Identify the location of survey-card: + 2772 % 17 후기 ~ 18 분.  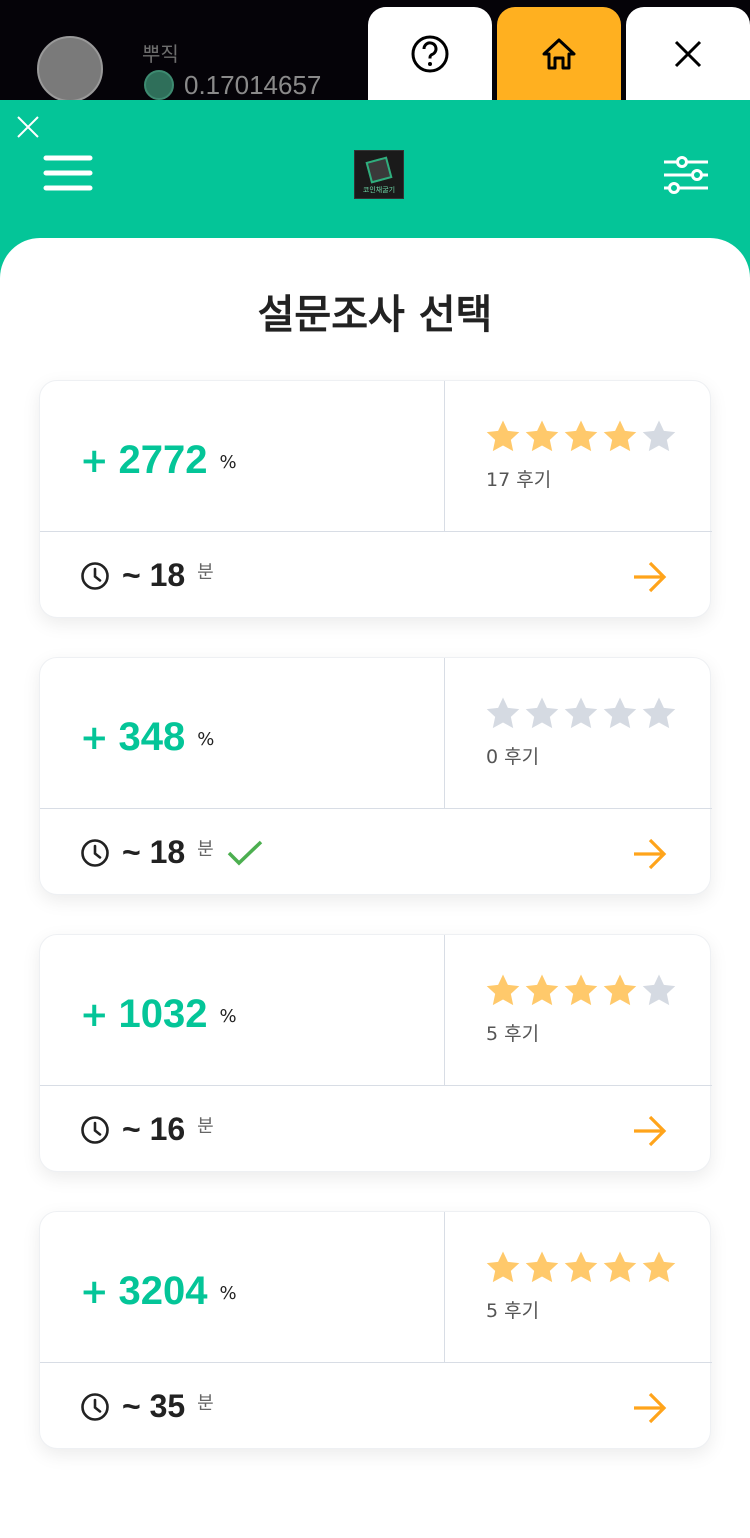
(375, 499).